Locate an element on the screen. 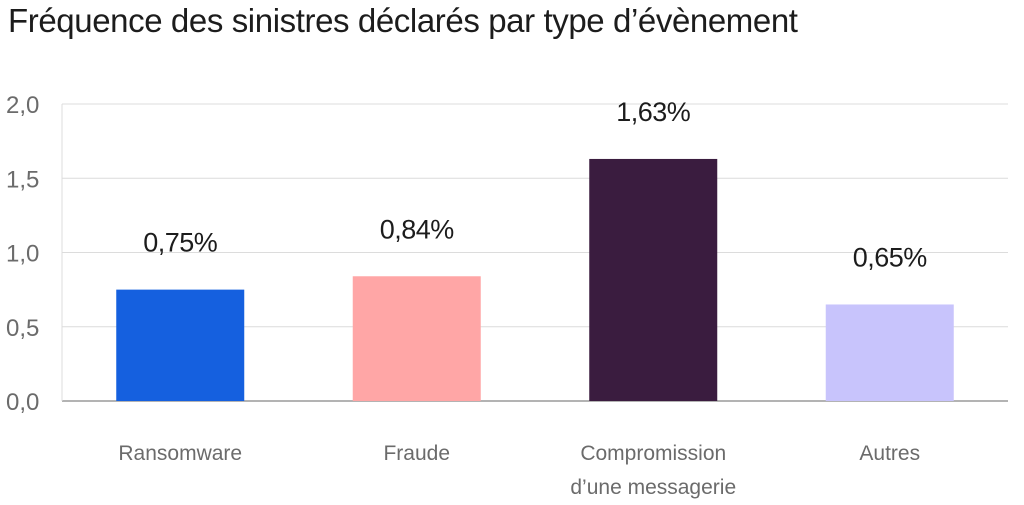 The image size is (1024, 505). y-tick-label: 1,0 is located at coordinates (22, 254).